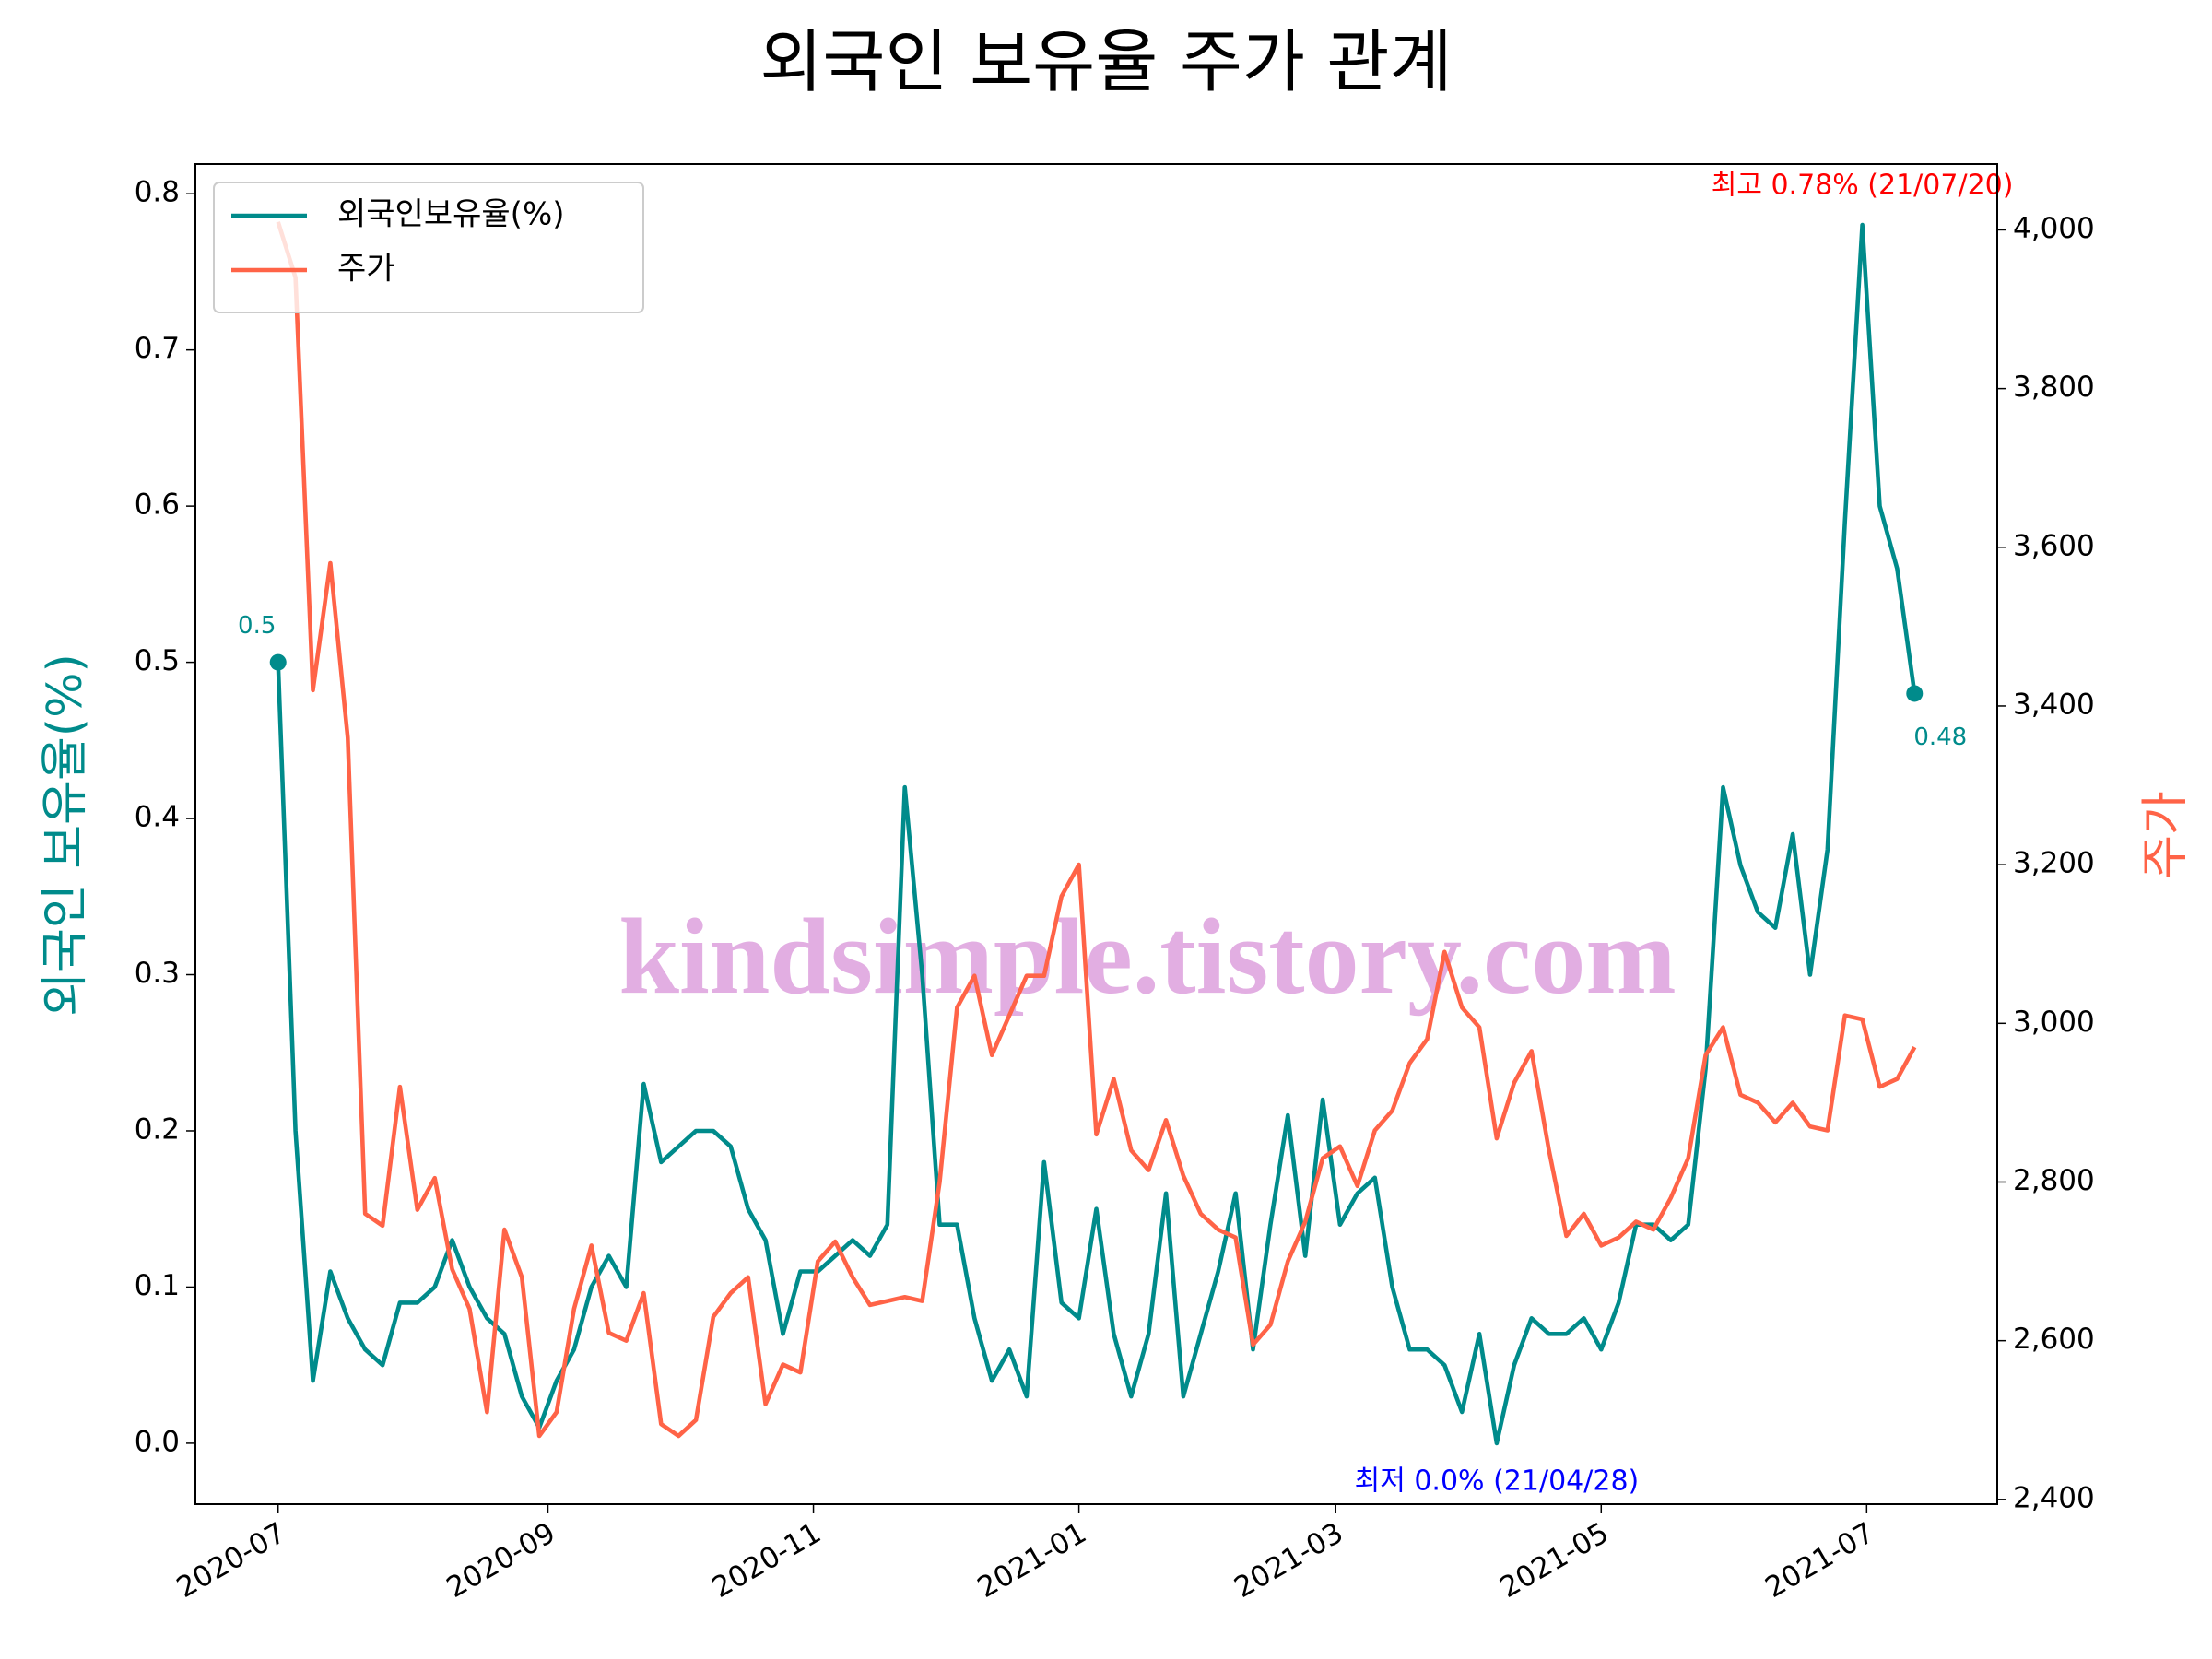 The height and width of the screenshot is (1659, 2212). What do you see at coordinates (157, 660) in the screenshot?
I see `y-tick-label: 0.5` at bounding box center [157, 660].